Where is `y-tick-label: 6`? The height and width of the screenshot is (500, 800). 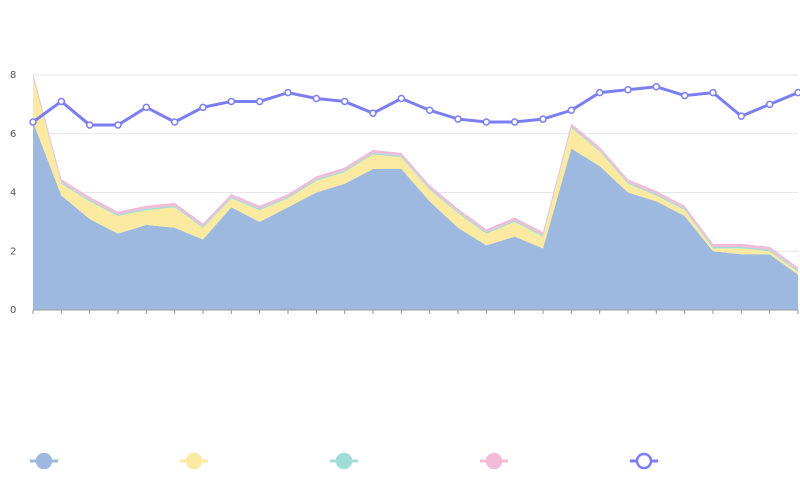 y-tick-label: 6 is located at coordinates (13, 134).